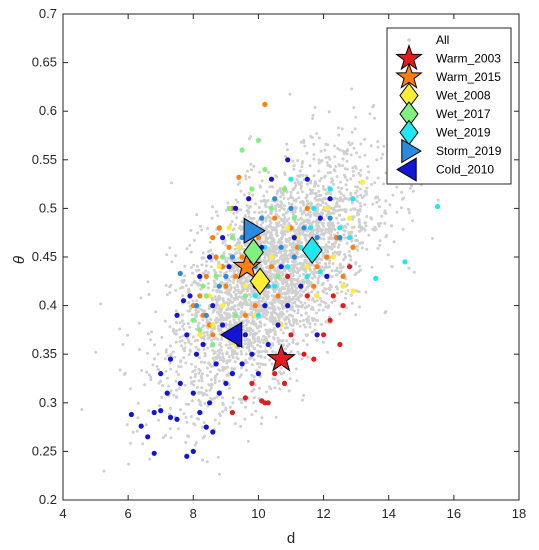 This screenshot has width=539, height=550. What do you see at coordinates (265, 104) in the screenshot?
I see `point-warm-2015` at bounding box center [265, 104].